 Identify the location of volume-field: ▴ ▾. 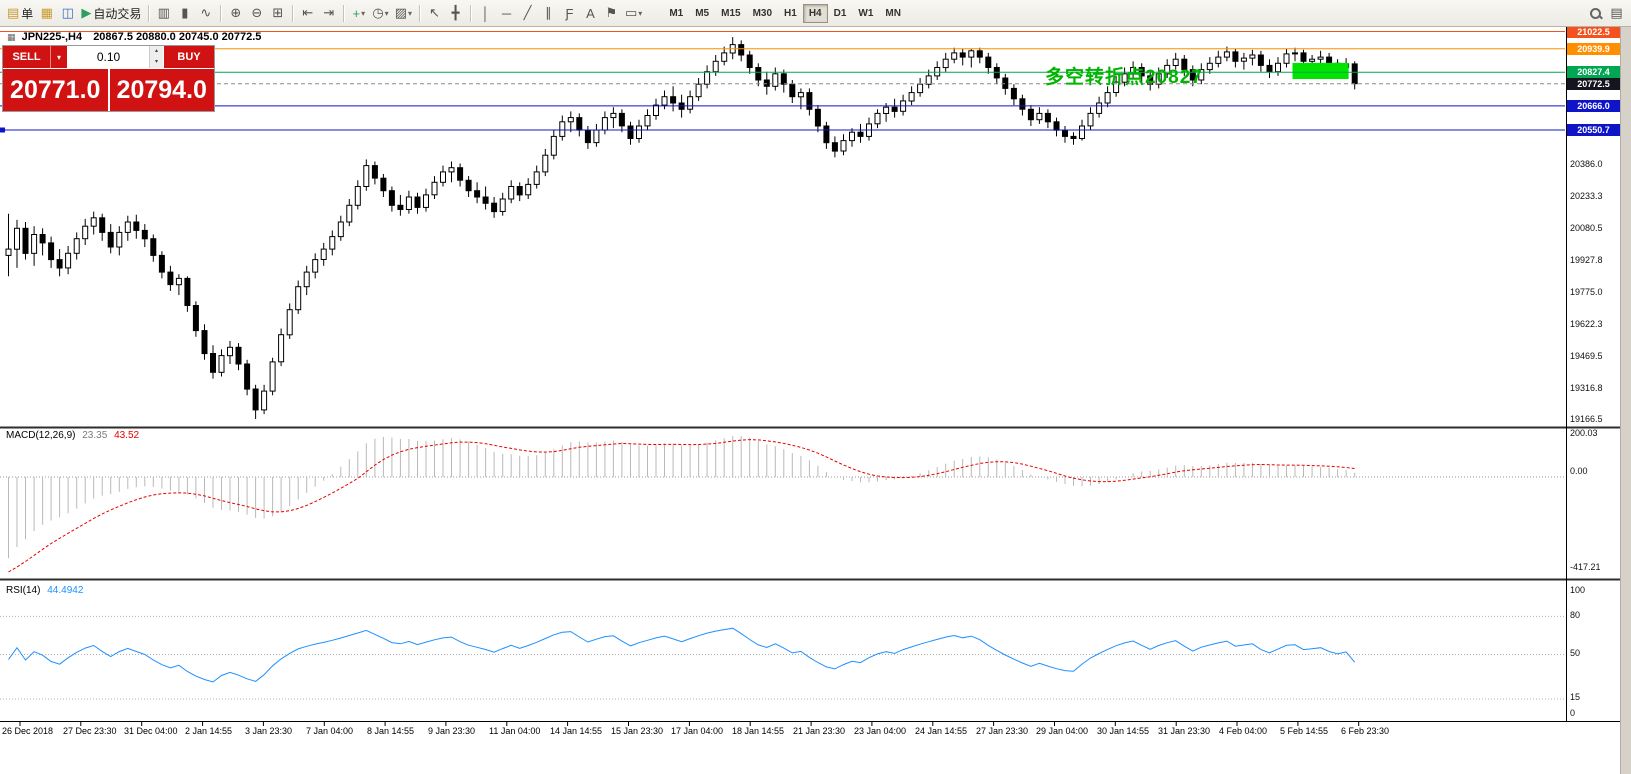
(116, 57).